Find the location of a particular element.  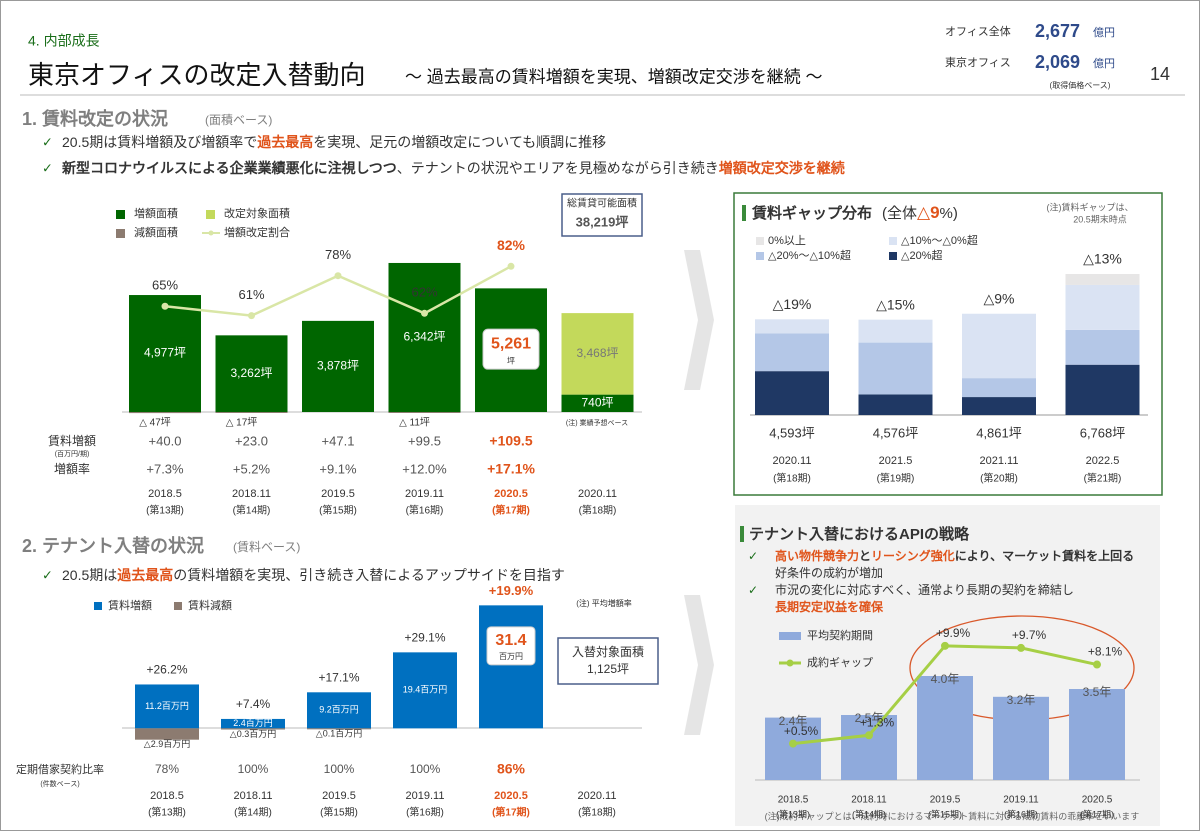

rate-label: +17.1% is located at coordinates (338, 677).